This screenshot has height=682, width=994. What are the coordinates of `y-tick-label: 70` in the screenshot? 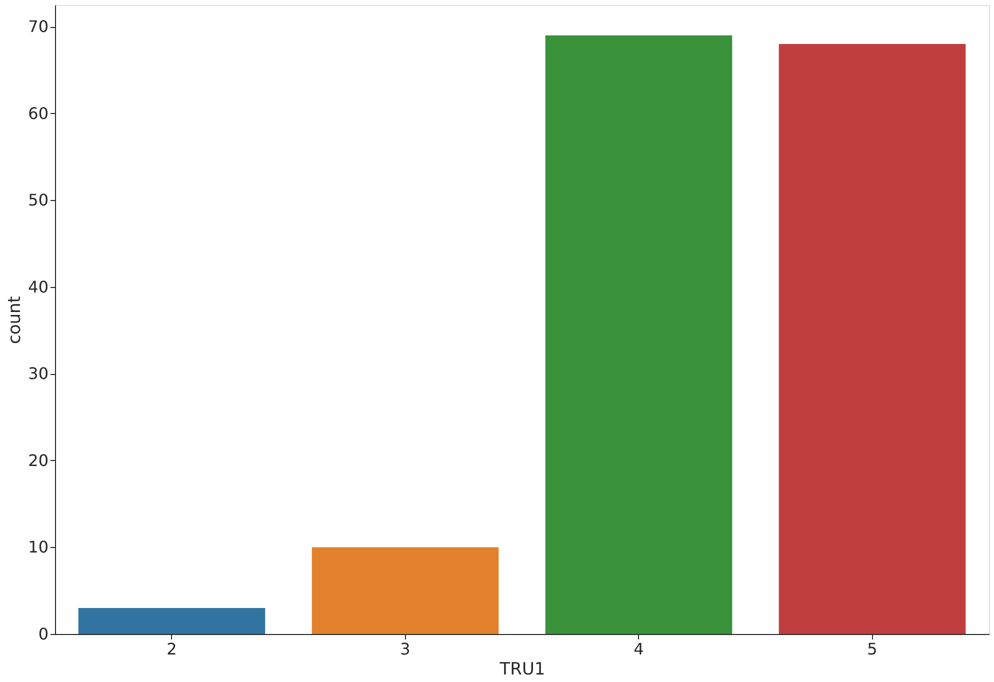 It's located at (38, 26).